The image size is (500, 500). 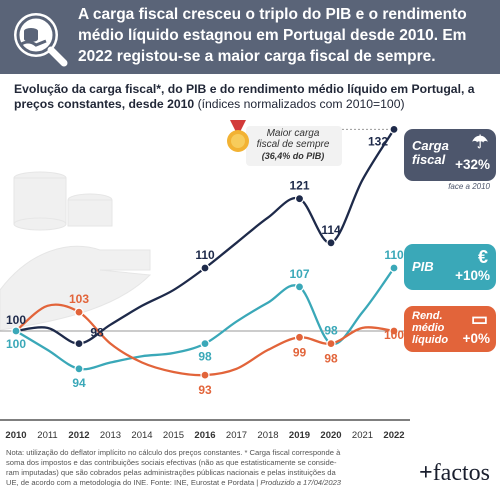 What do you see at coordinates (299, 104) in the screenshot?
I see `subtitle-normal: (índices normalizados com 2010=100)` at bounding box center [299, 104].